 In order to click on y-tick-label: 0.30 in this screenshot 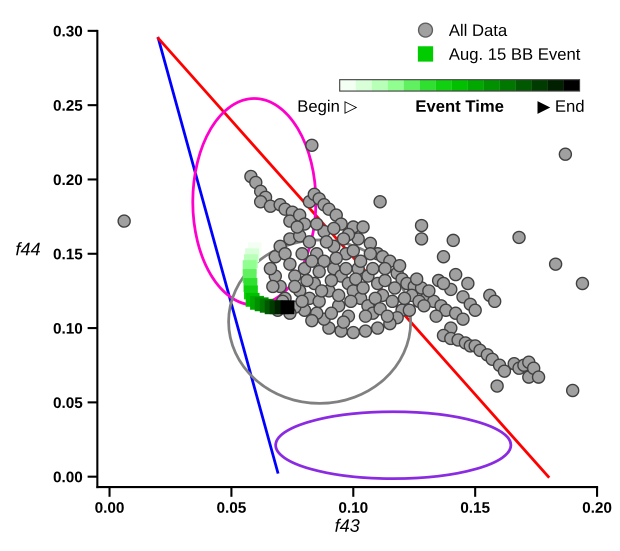, I will do `click(68, 31)`.